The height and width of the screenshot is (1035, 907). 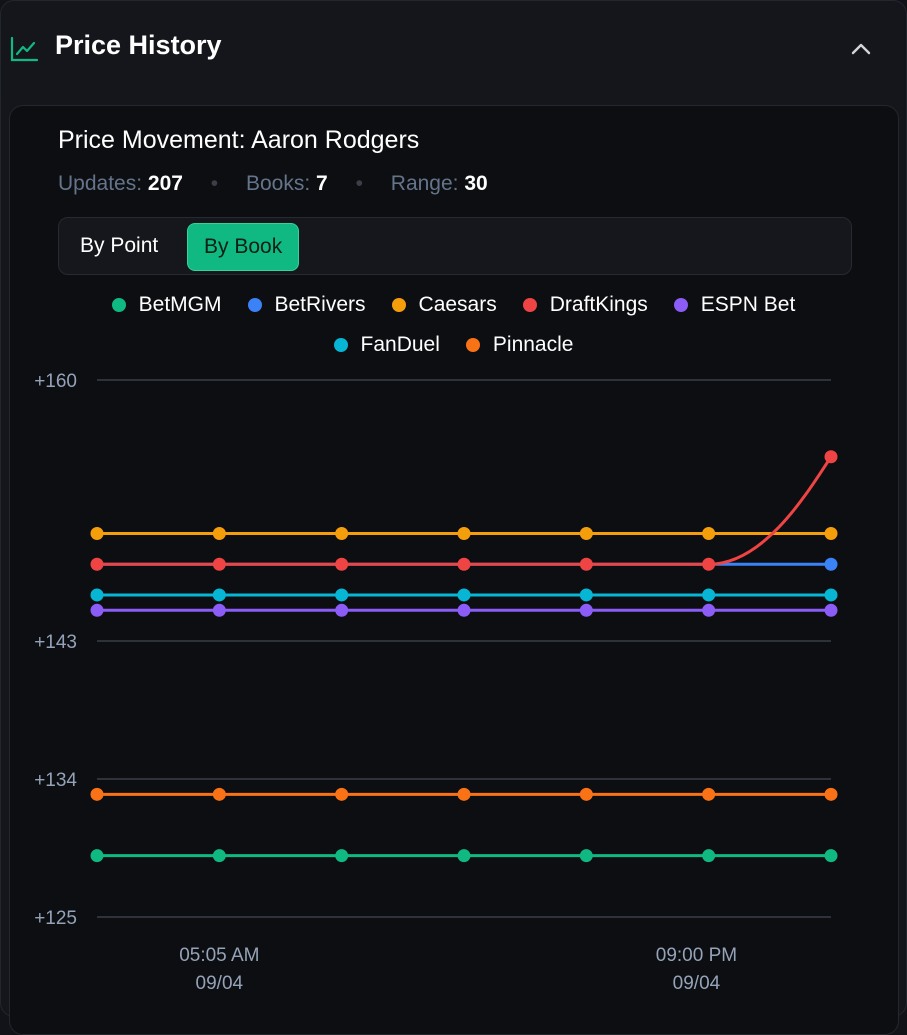 I want to click on data-point-betrivers, so click(x=831, y=564).